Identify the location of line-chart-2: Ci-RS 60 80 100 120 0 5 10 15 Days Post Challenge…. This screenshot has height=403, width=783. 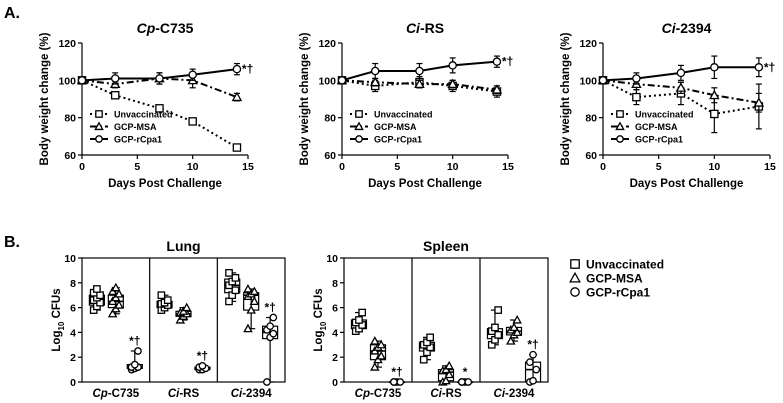
(406, 105).